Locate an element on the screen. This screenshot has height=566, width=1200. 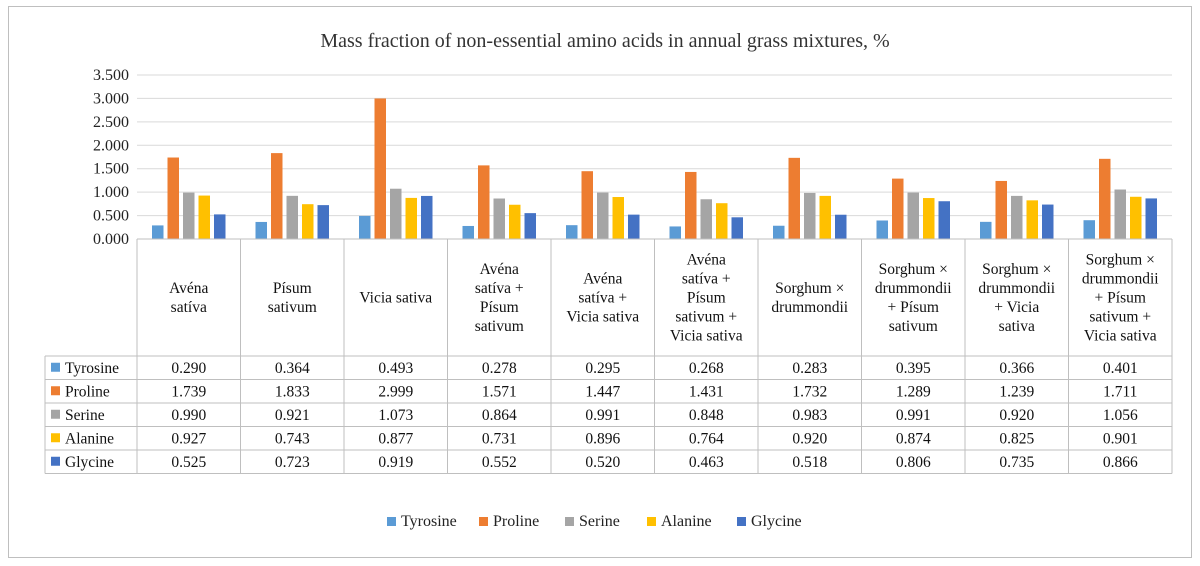
table-cell: 0.743 is located at coordinates (292, 438).